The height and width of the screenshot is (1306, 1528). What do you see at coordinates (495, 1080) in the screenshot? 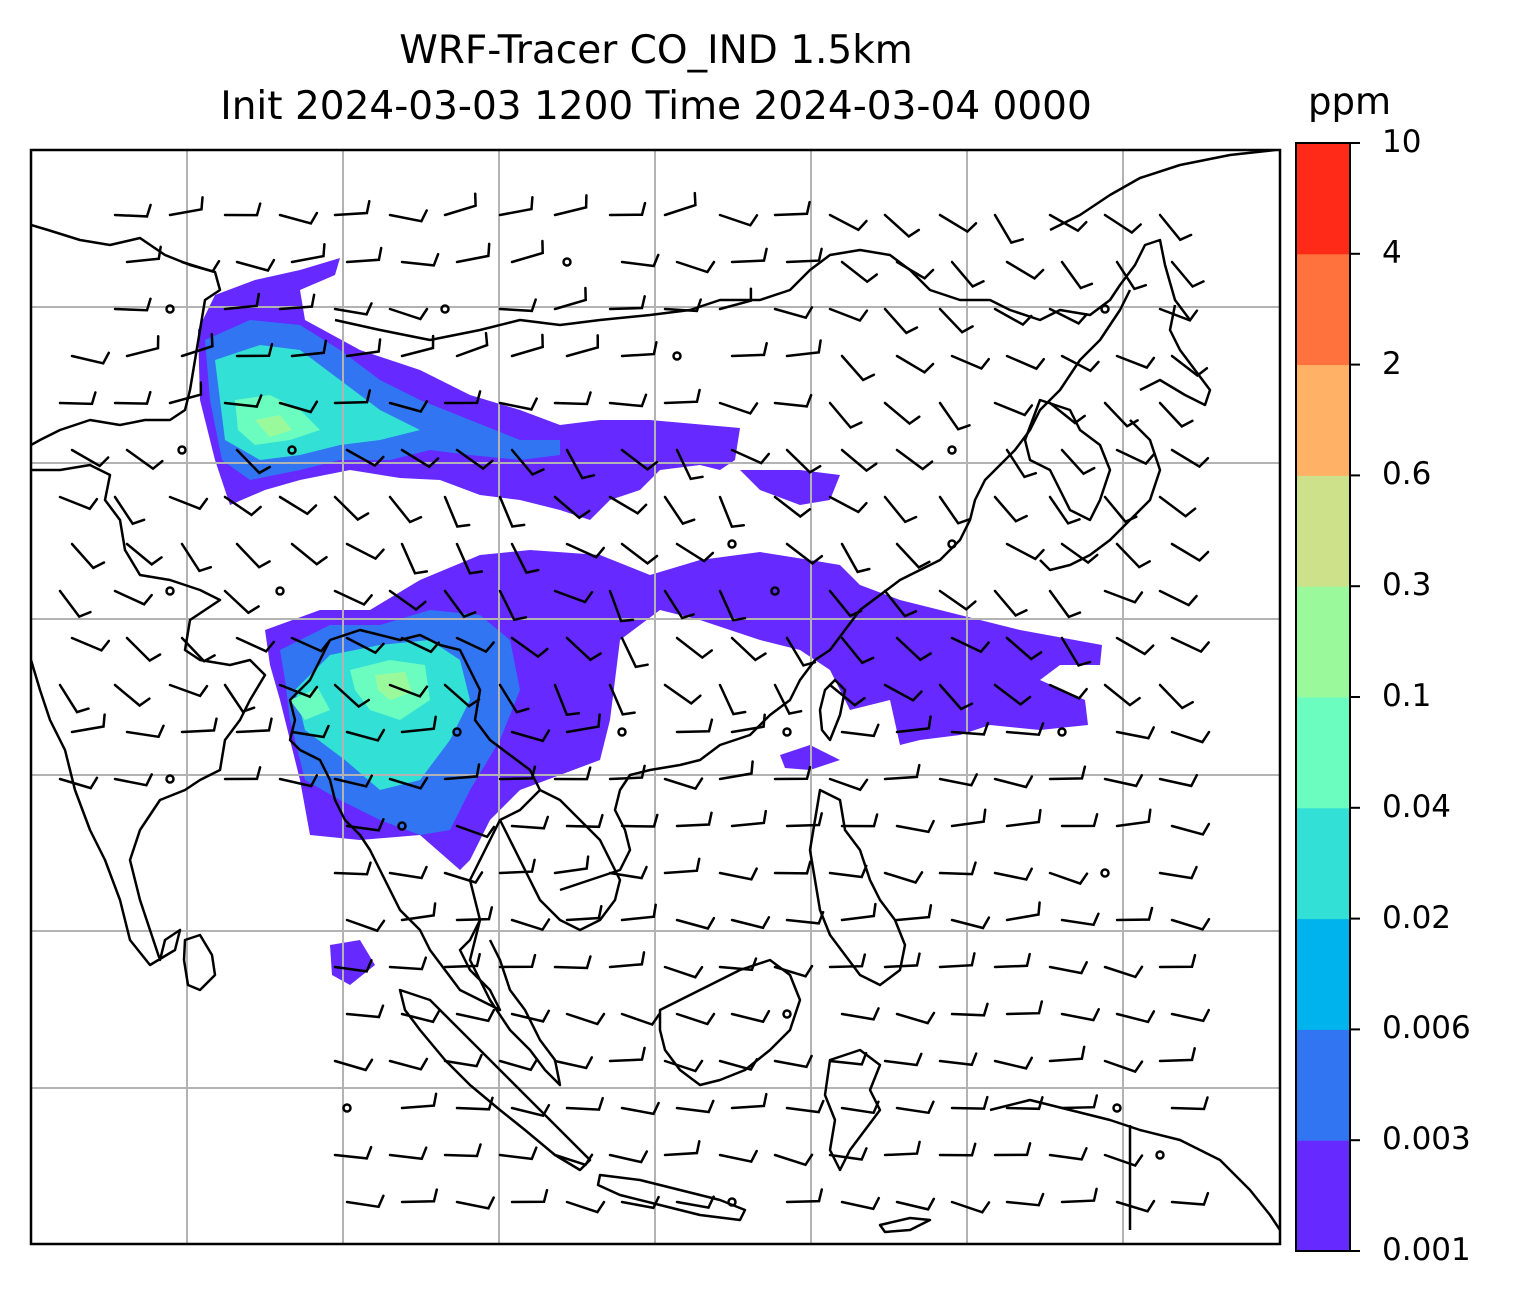
I see `coastline-sumatra` at bounding box center [495, 1080].